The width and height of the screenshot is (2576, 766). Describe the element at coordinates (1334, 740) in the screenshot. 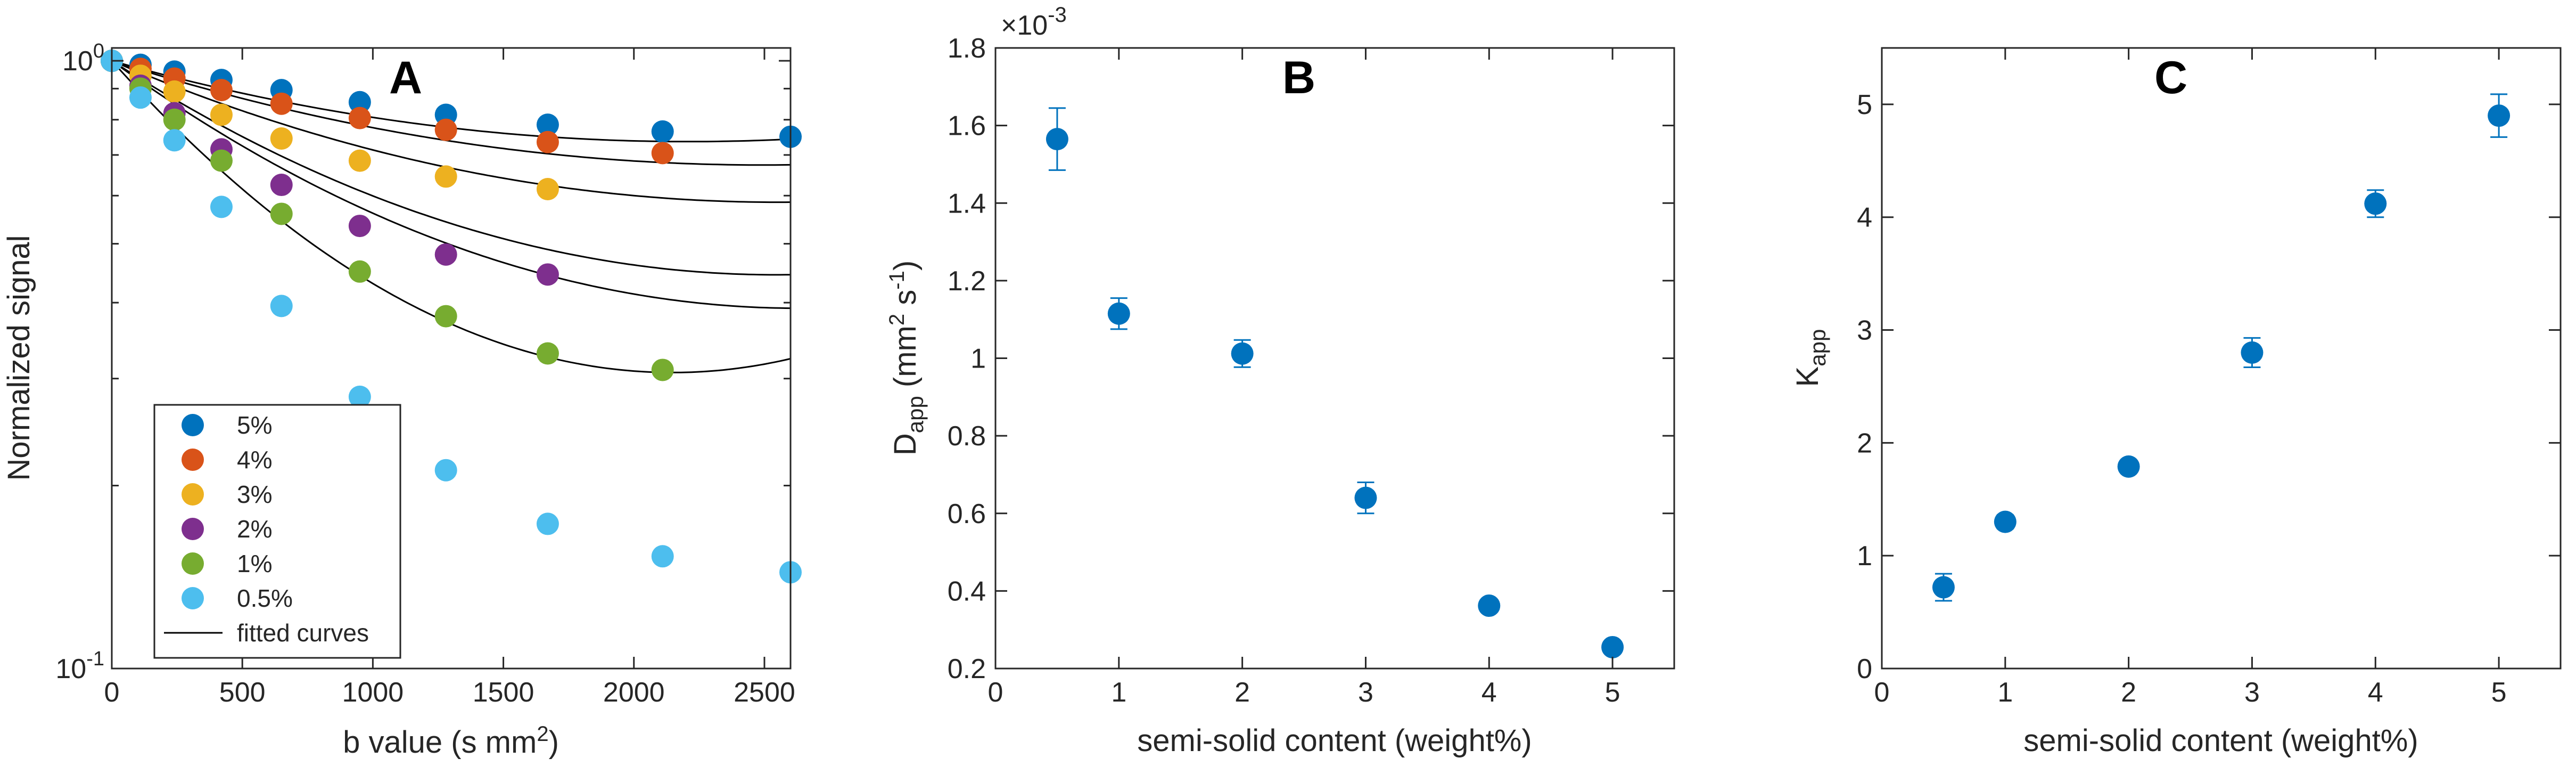

I see `panel-b-x-axis-label: semi-solid content (weight%)` at that location.